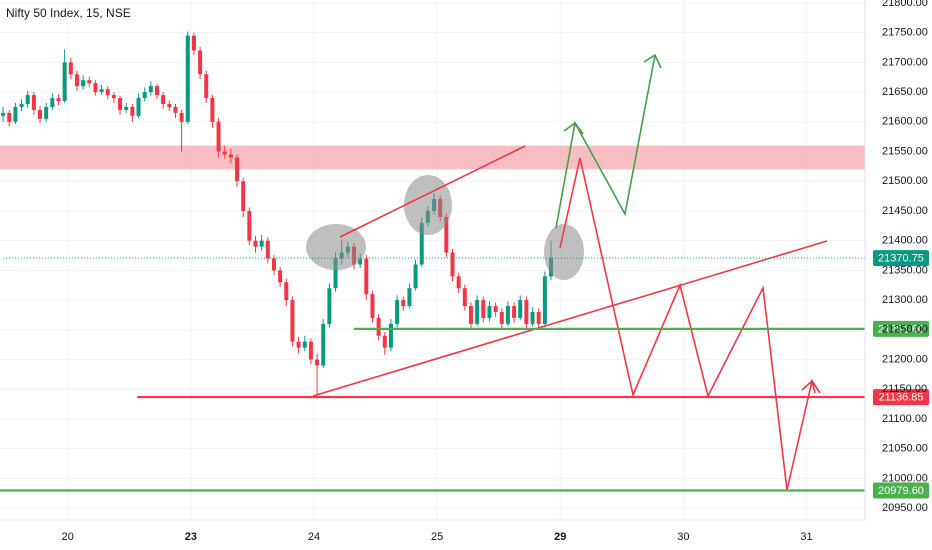 Image resolution: width=932 pixels, height=550 pixels. I want to click on y-tick-label: 21400.00, so click(905, 241).